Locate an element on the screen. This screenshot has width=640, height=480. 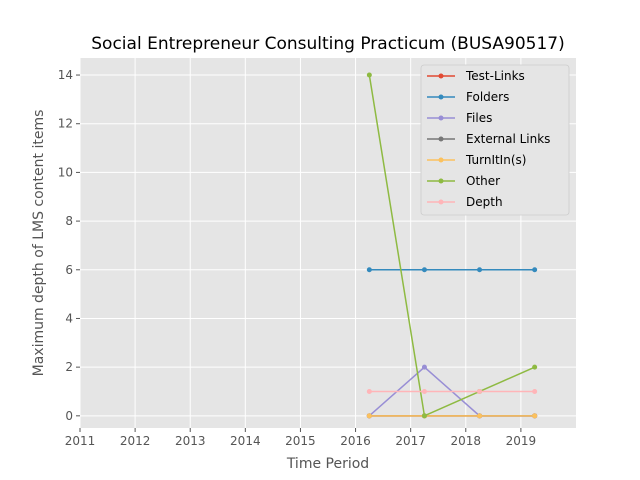
legend-label: Other is located at coordinates (483, 181).